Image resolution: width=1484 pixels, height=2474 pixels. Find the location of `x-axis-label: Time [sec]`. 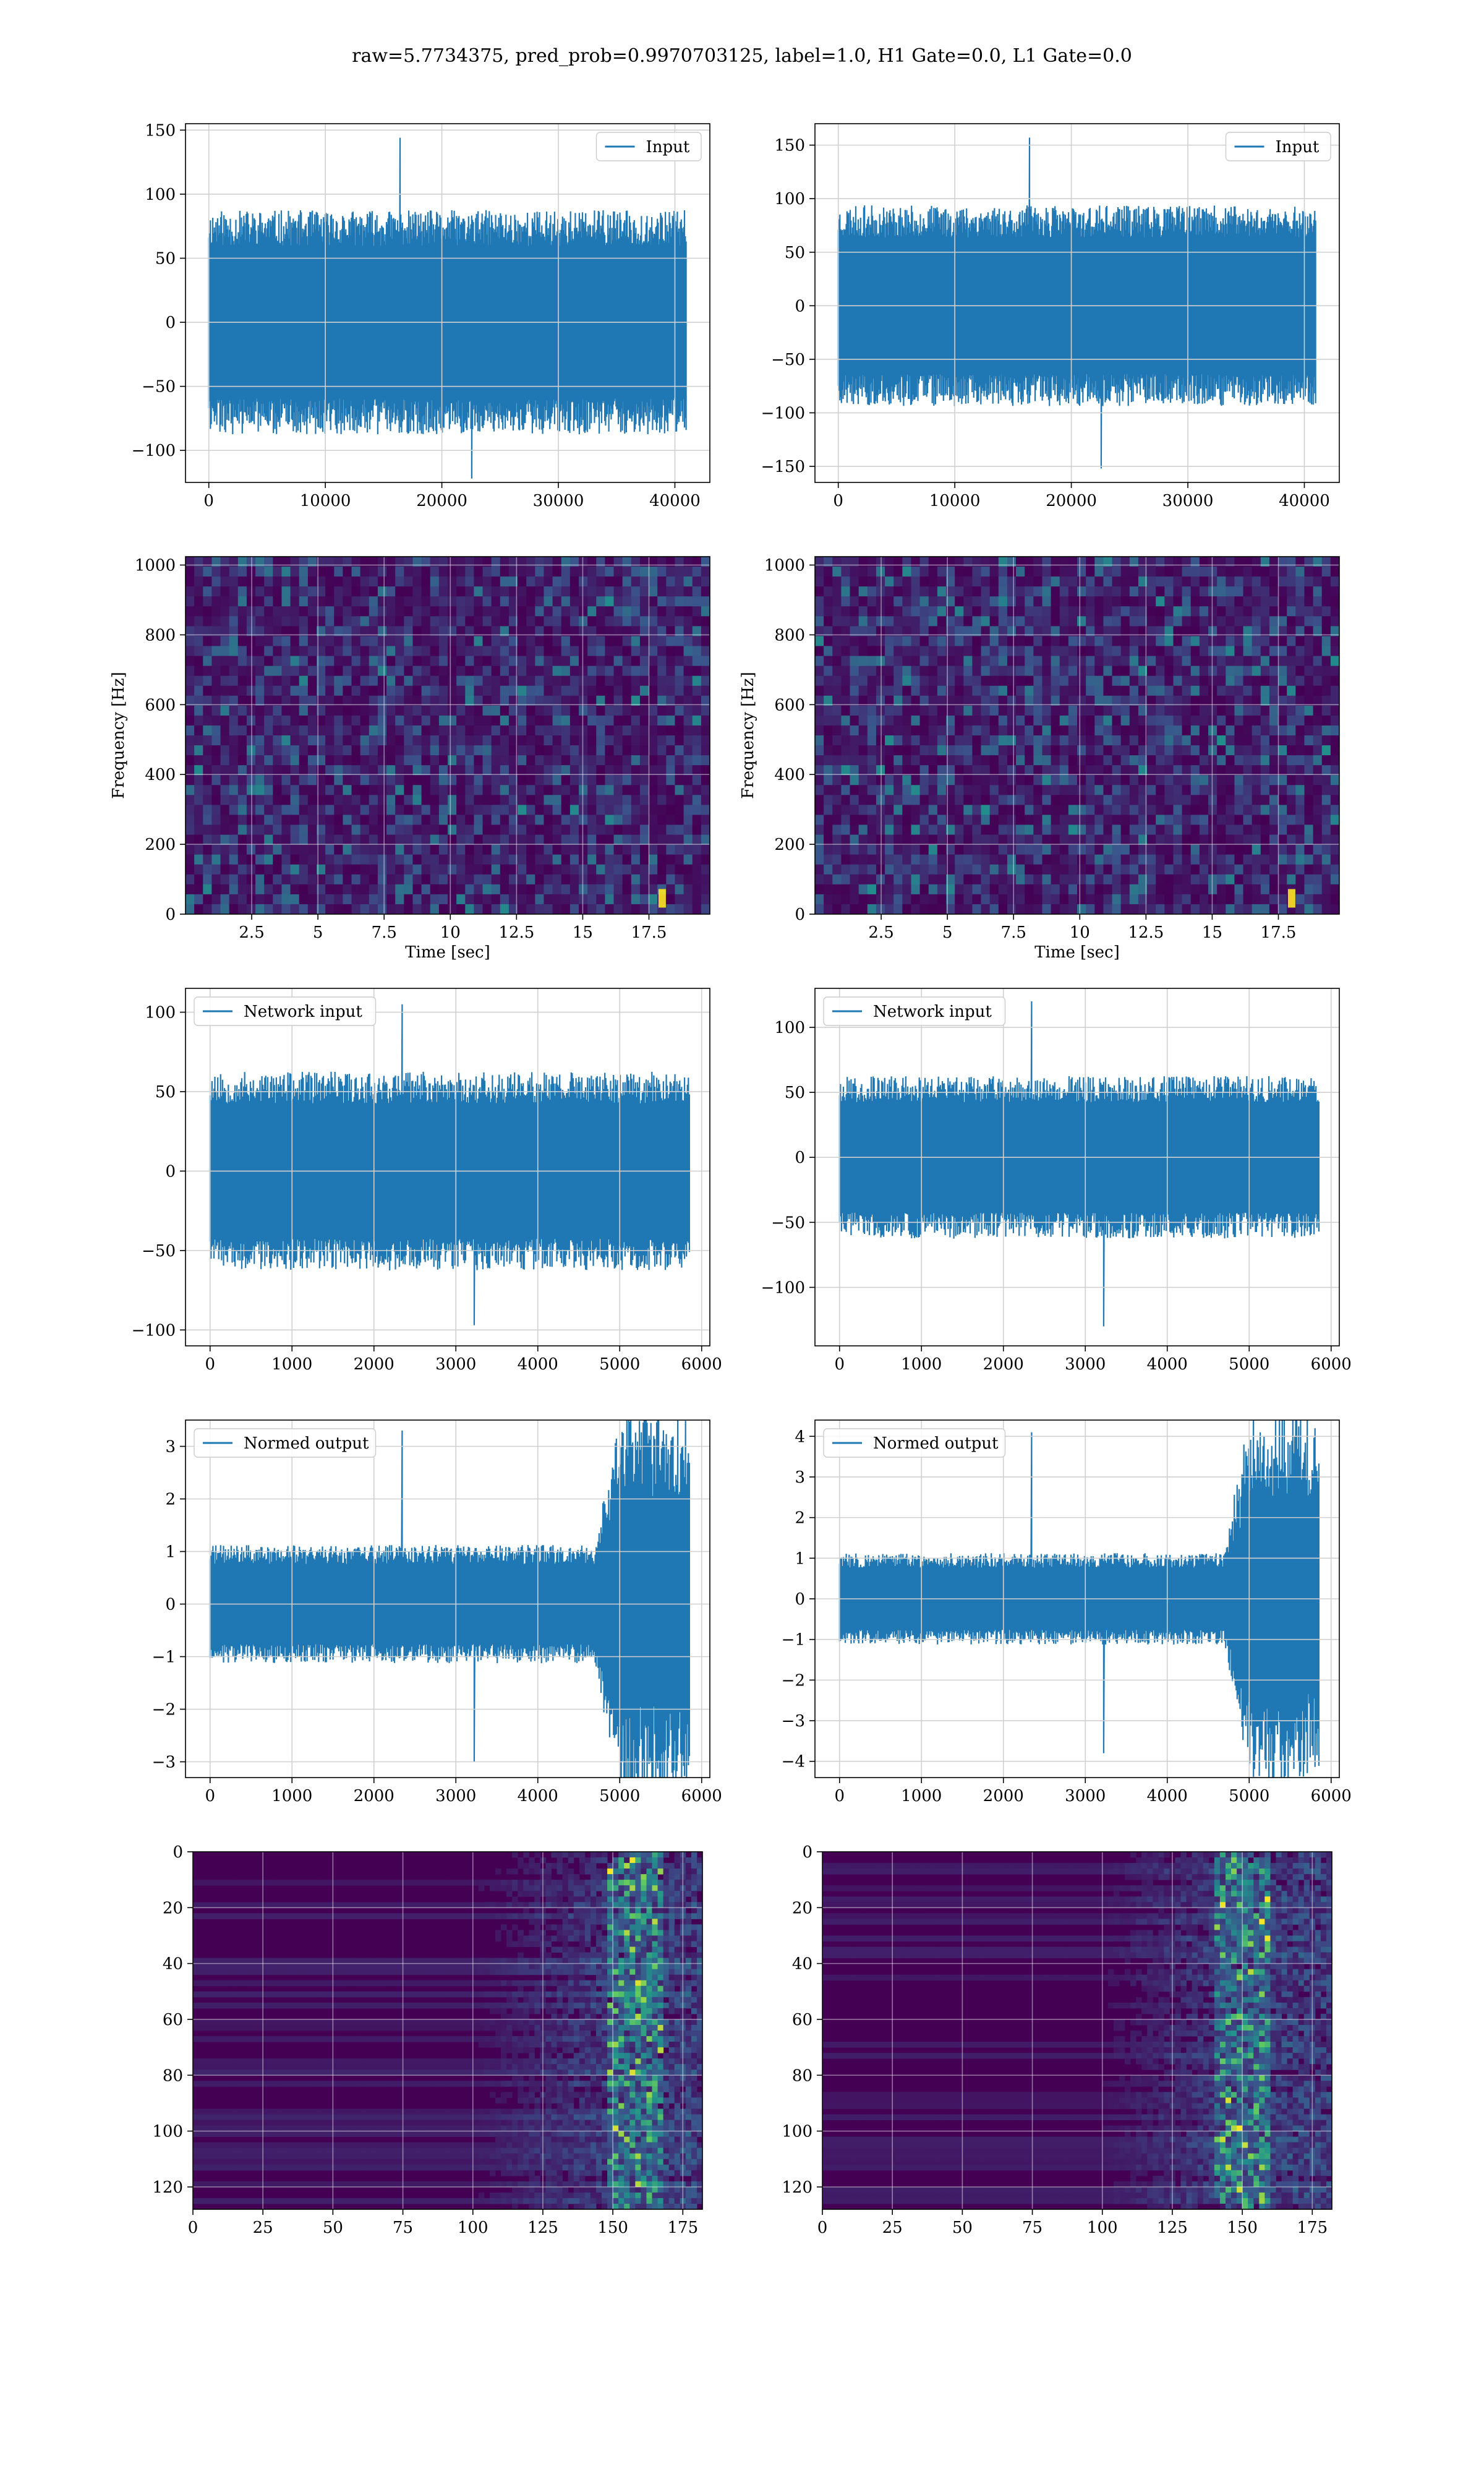

x-axis-label: Time [sec] is located at coordinates (1077, 952).